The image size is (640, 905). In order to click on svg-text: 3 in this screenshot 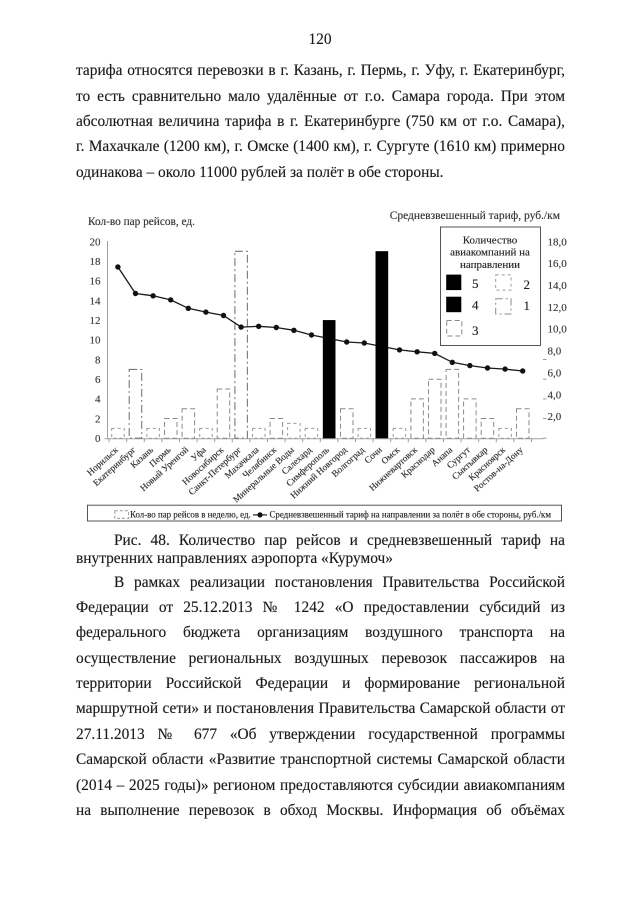, I will do `click(475, 330)`.